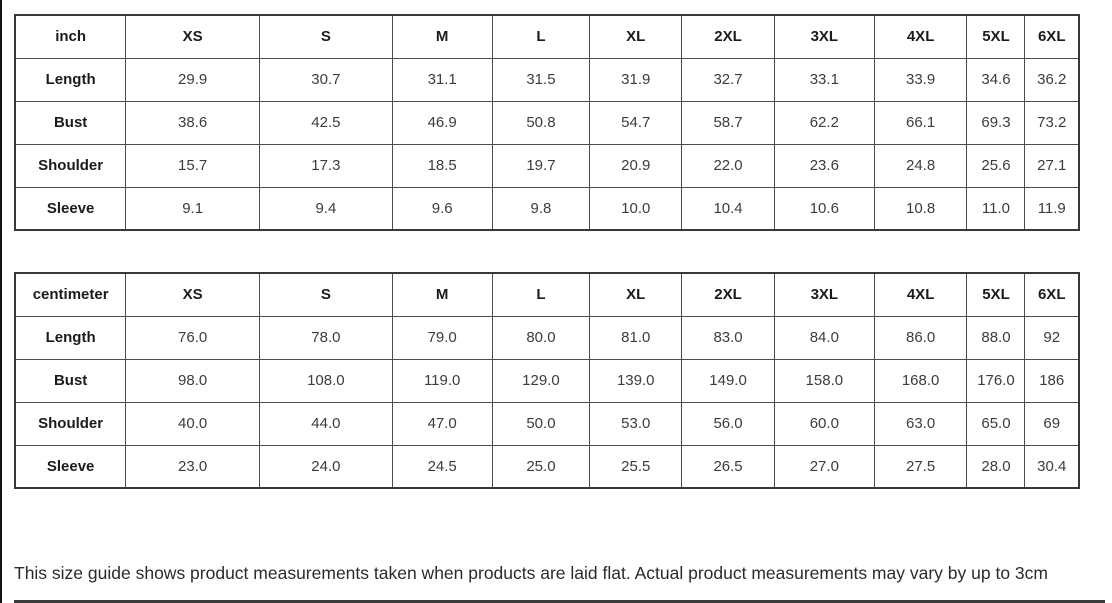 The height and width of the screenshot is (603, 1112). What do you see at coordinates (728, 466) in the screenshot?
I see `measurement-value-cell: 26.5` at bounding box center [728, 466].